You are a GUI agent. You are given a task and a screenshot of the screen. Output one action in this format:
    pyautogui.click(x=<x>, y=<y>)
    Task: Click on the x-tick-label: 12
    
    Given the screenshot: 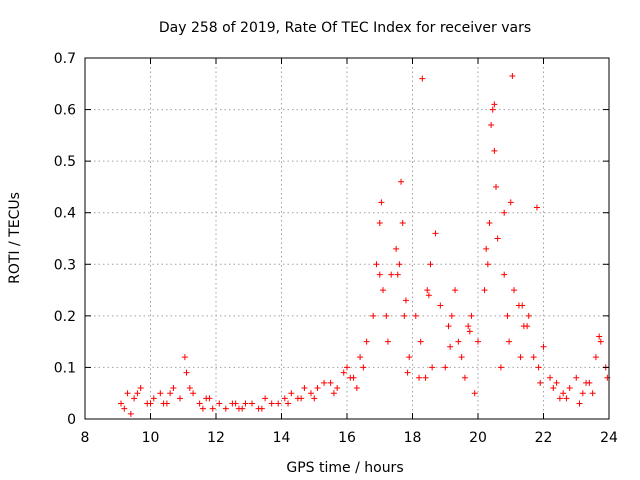 What is the action you would take?
    pyautogui.click(x=216, y=438)
    